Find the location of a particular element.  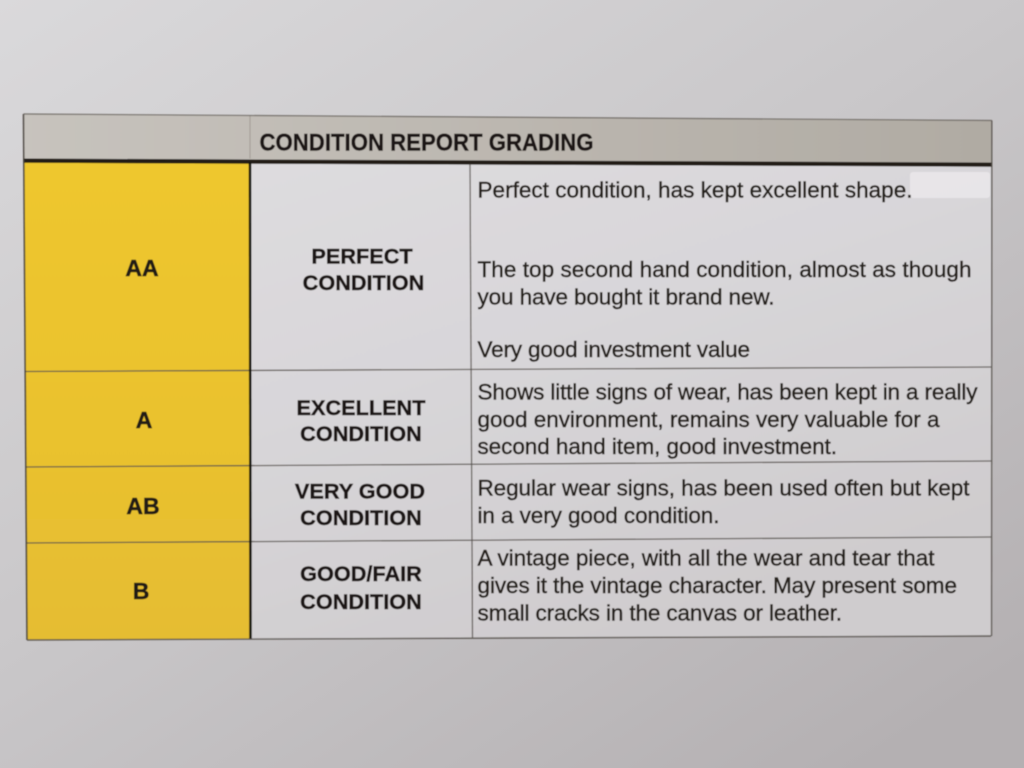

svg-text: AA is located at coordinates (141, 268).